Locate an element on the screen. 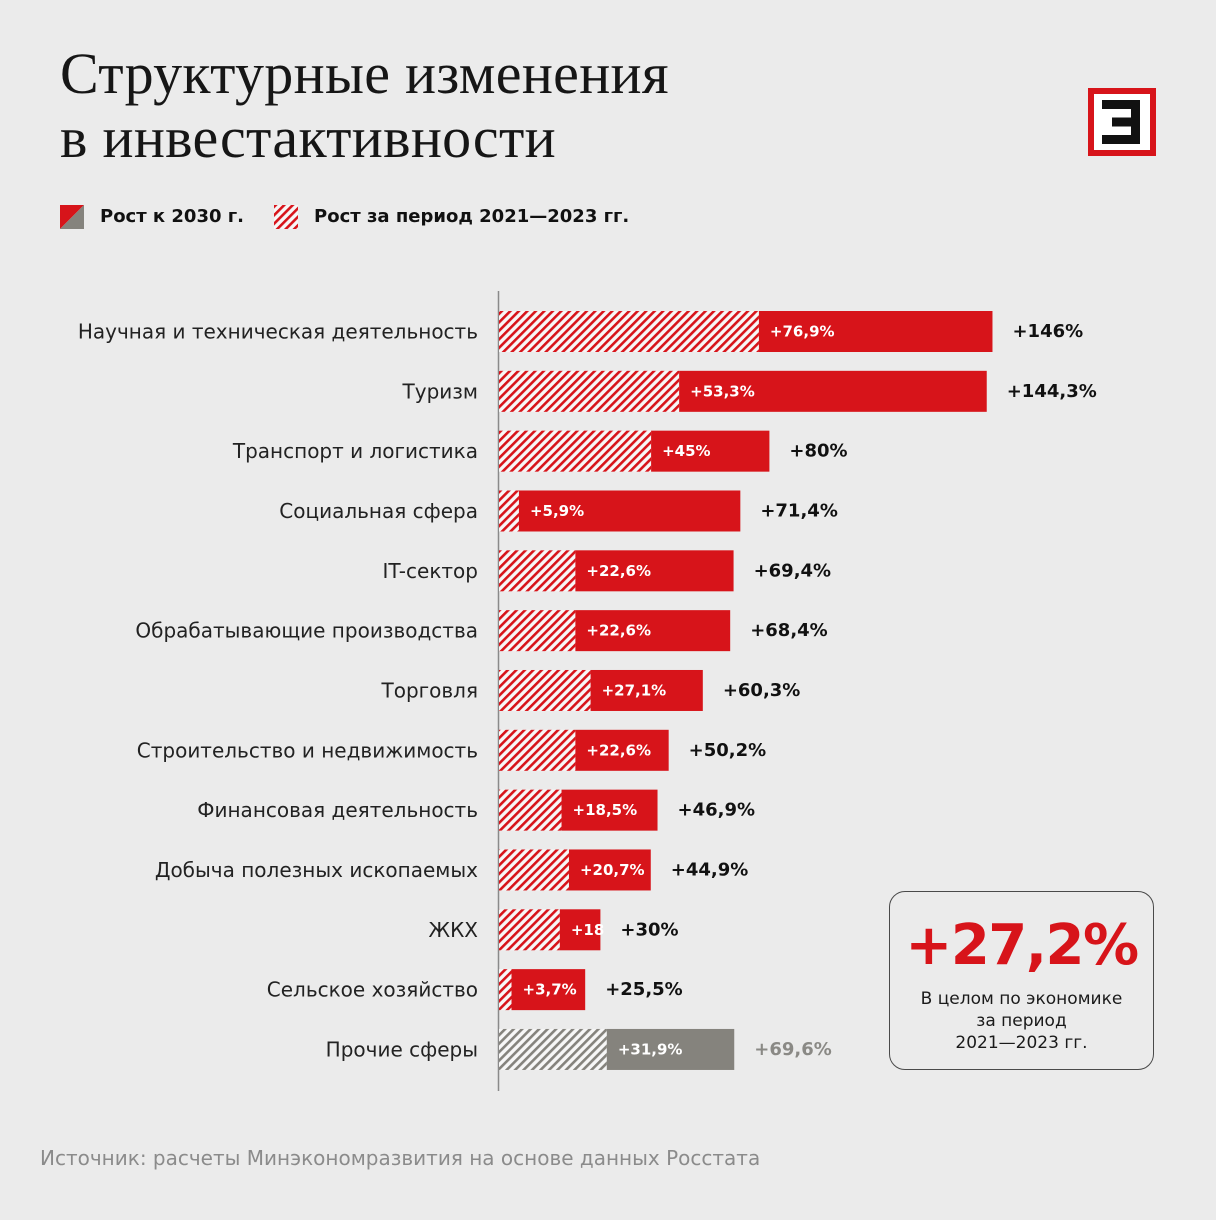 This screenshot has width=1216, height=1220. value-label-2030: +69,4% is located at coordinates (793, 570).